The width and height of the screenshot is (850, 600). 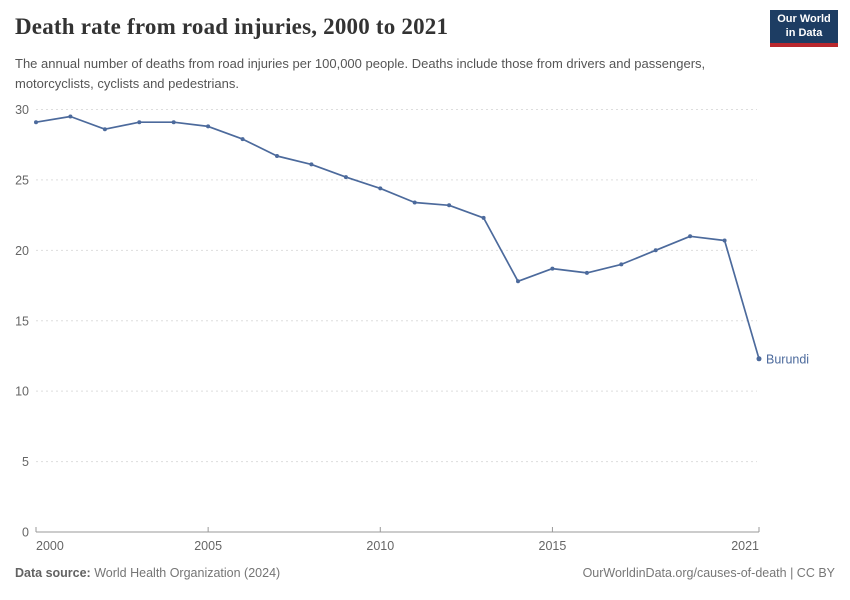 I want to click on y-tick-label: 0, so click(x=25, y=533).